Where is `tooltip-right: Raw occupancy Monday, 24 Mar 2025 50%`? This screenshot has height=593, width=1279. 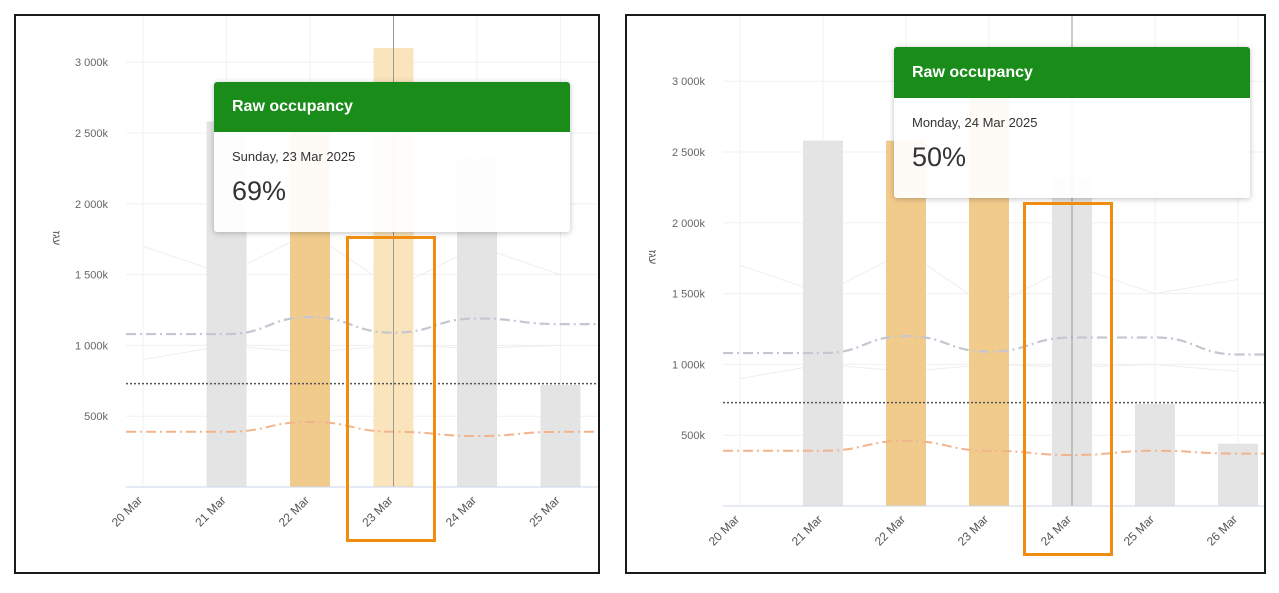
tooltip-right: Raw occupancy Monday, 24 Mar 2025 50% is located at coordinates (1072, 122).